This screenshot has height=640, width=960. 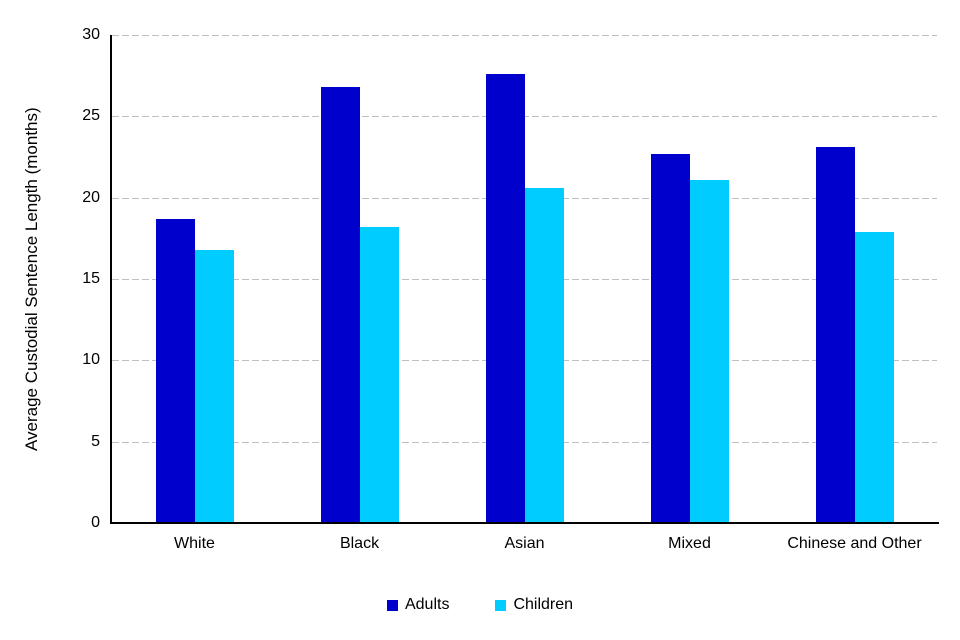 What do you see at coordinates (427, 604) in the screenshot?
I see `adults-legend-label: Adults` at bounding box center [427, 604].